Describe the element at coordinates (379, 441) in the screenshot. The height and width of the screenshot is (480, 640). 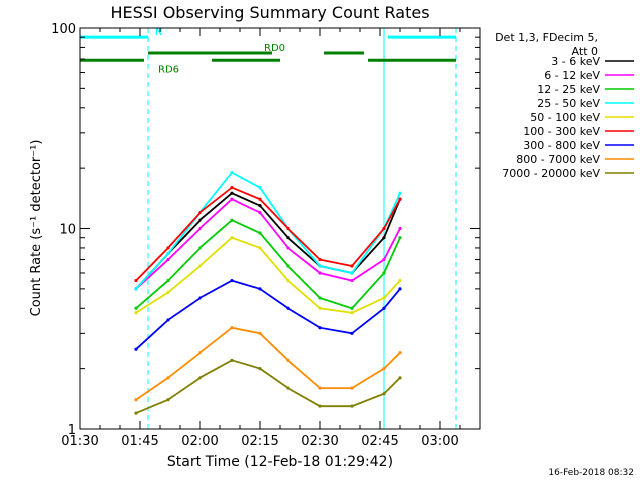
I see `x-tick-label-5: 02:45` at that location.